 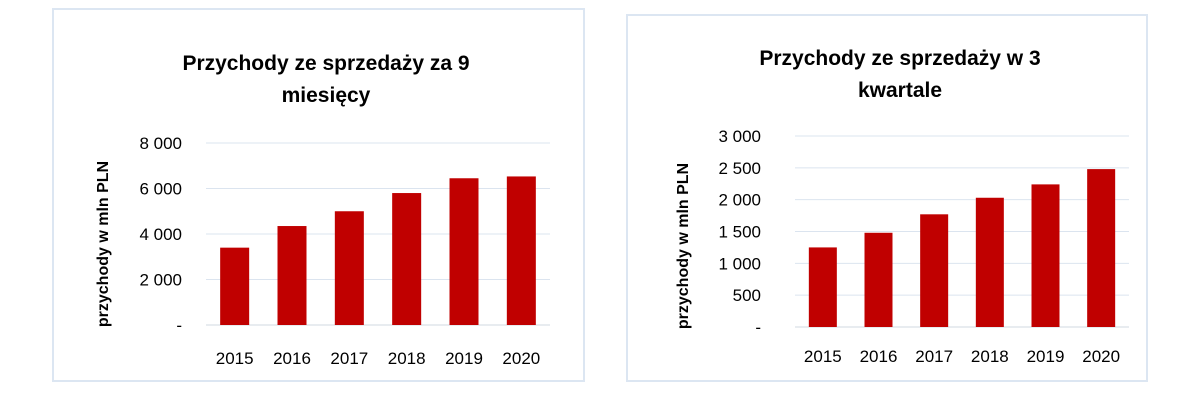 I want to click on y-tick-label: 1 000, so click(x=739, y=263).